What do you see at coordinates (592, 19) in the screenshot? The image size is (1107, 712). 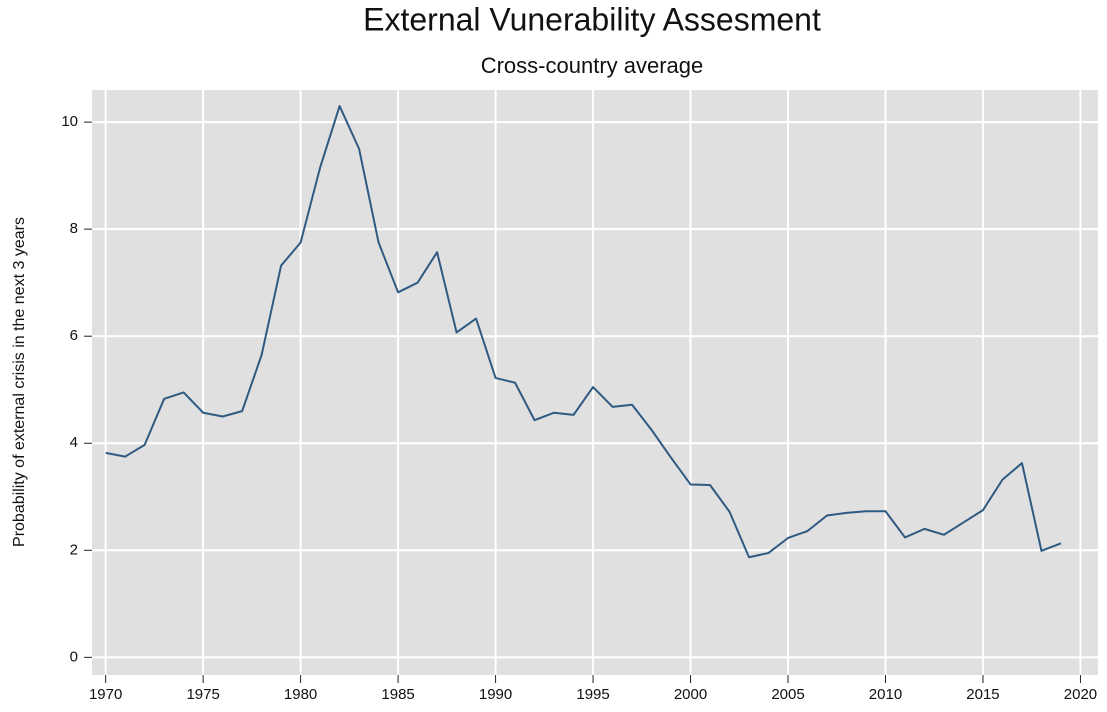 I see `chart-title: External Vunerability Assesment` at bounding box center [592, 19].